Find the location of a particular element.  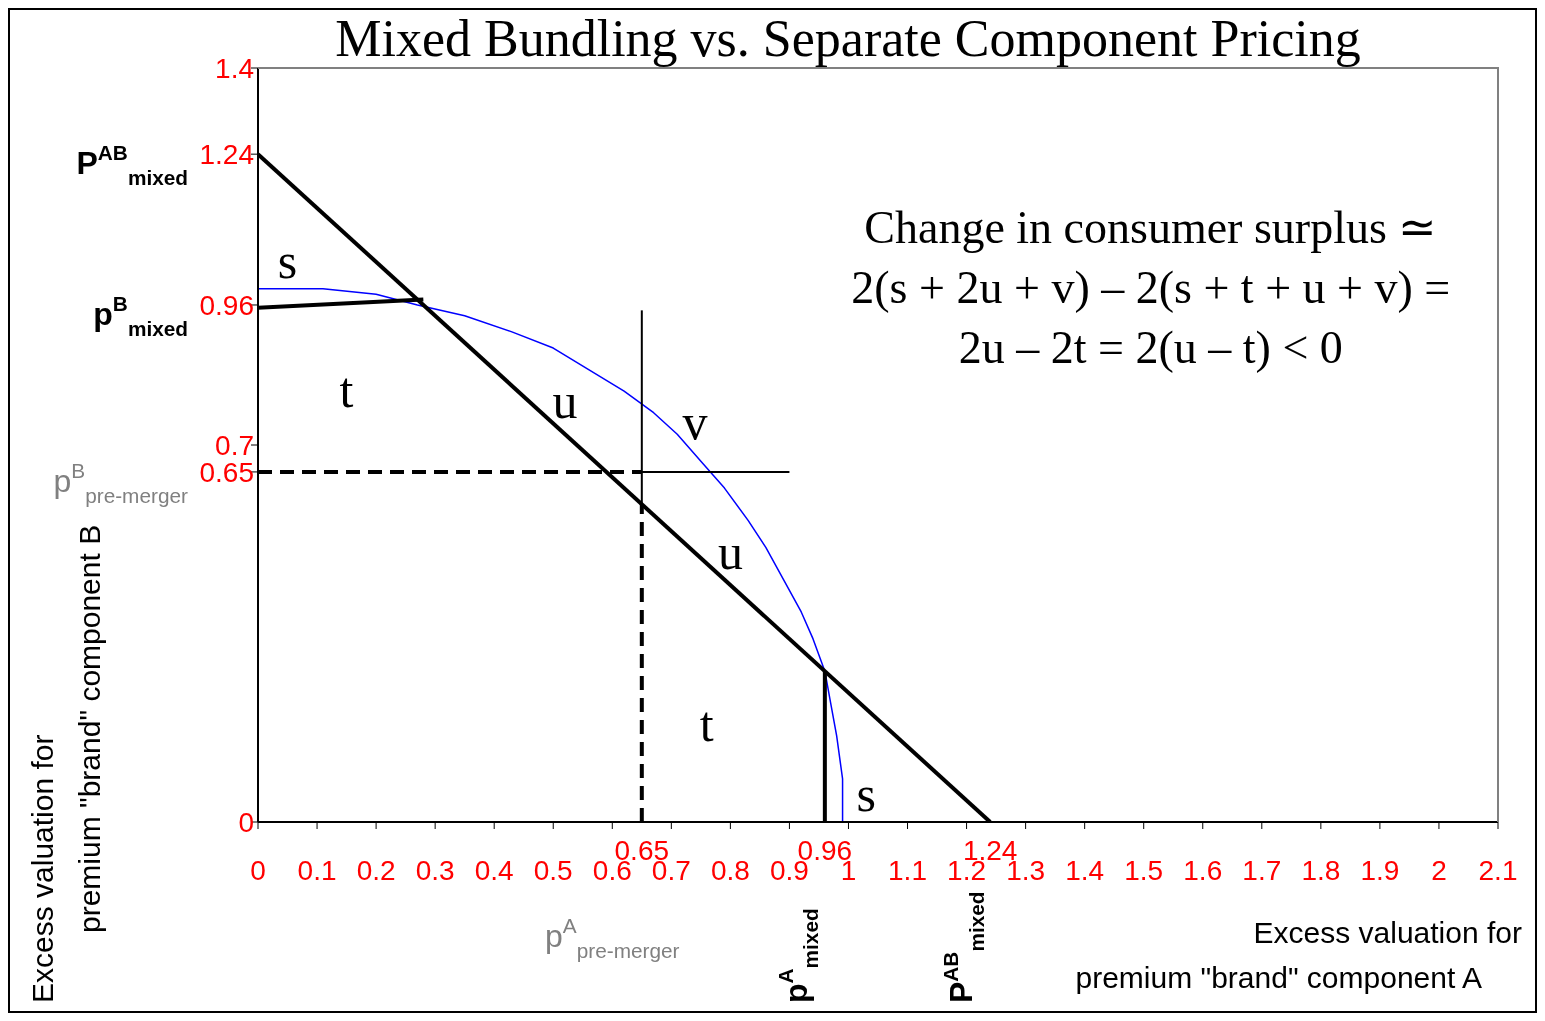

y-tick-label: 1.4 is located at coordinates (234, 68).